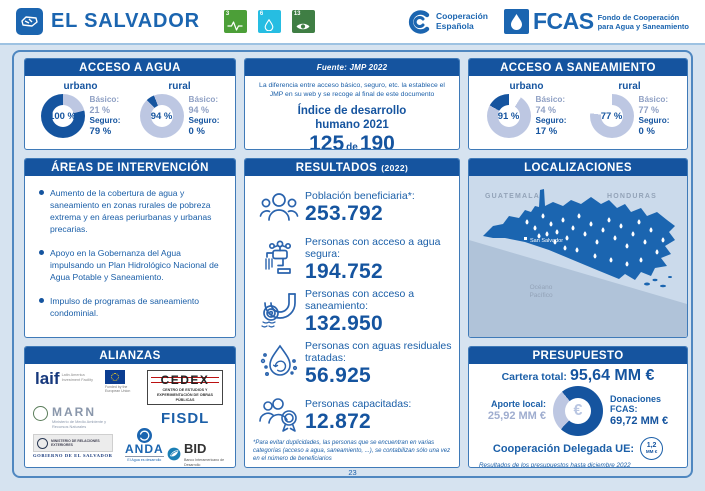 The image size is (705, 491). I want to click on donut-center-value: 77 %, so click(611, 116).